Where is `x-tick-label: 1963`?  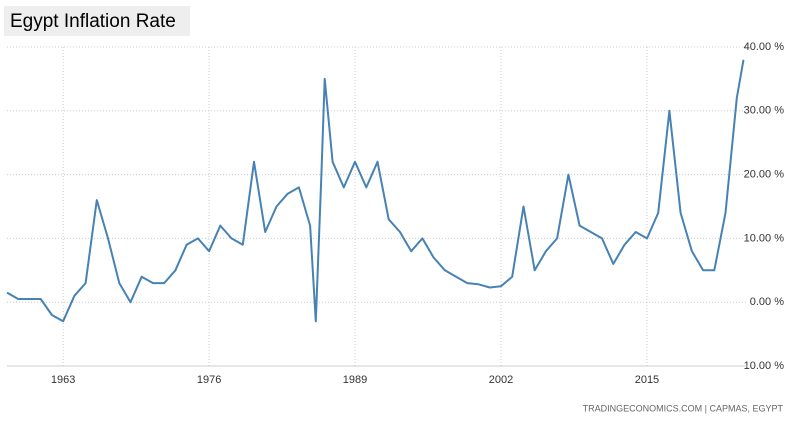 x-tick-label: 1963 is located at coordinates (63, 380).